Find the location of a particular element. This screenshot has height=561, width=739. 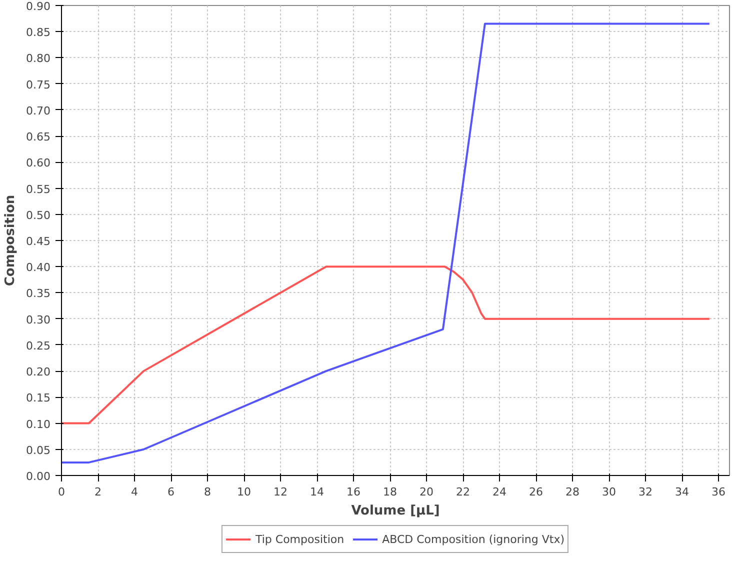

x-tick-label: 20 is located at coordinates (427, 492).